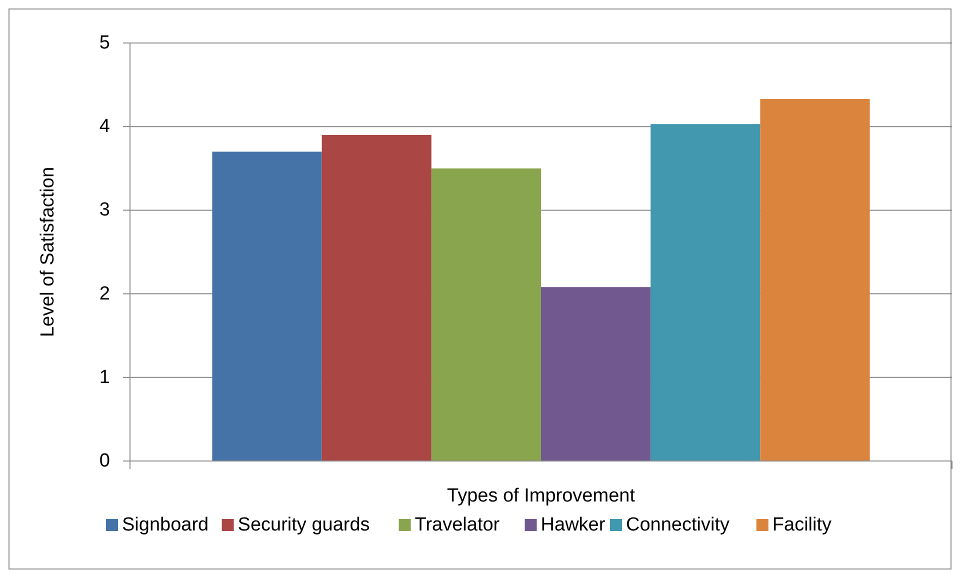  Describe the element at coordinates (104, 377) in the screenshot. I see `y-tick-label: 1` at that location.